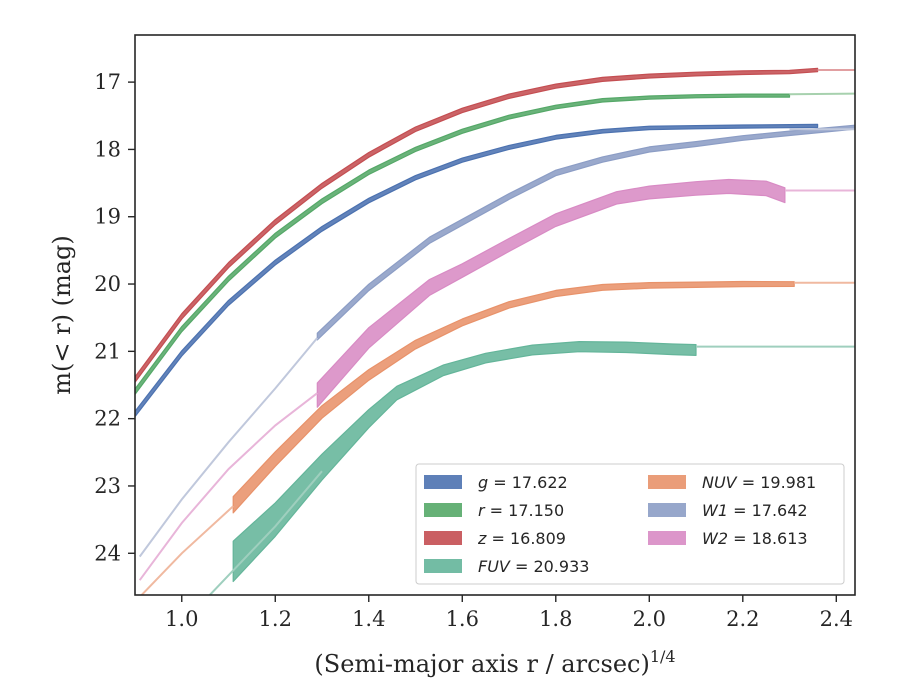 This screenshot has width=900, height=700. Describe the element at coordinates (107, 553) in the screenshot. I see `y-tick-label: 24` at that location.